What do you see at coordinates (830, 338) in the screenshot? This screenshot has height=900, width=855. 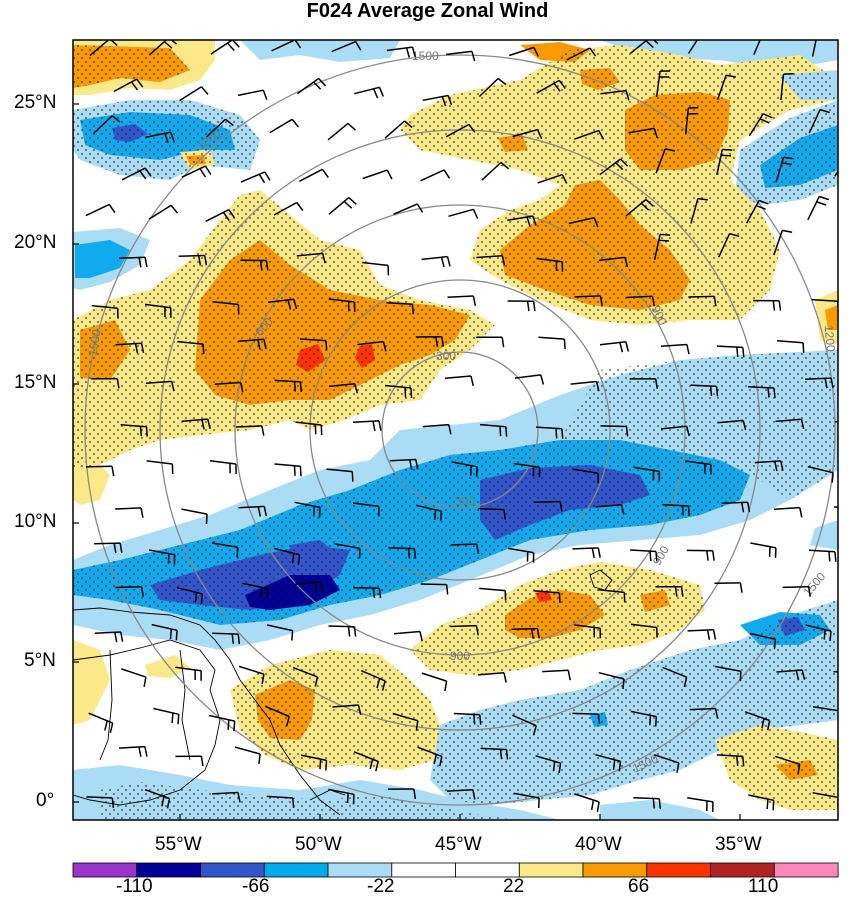 I see `ring-label-1200-east: 1200` at bounding box center [830, 338].